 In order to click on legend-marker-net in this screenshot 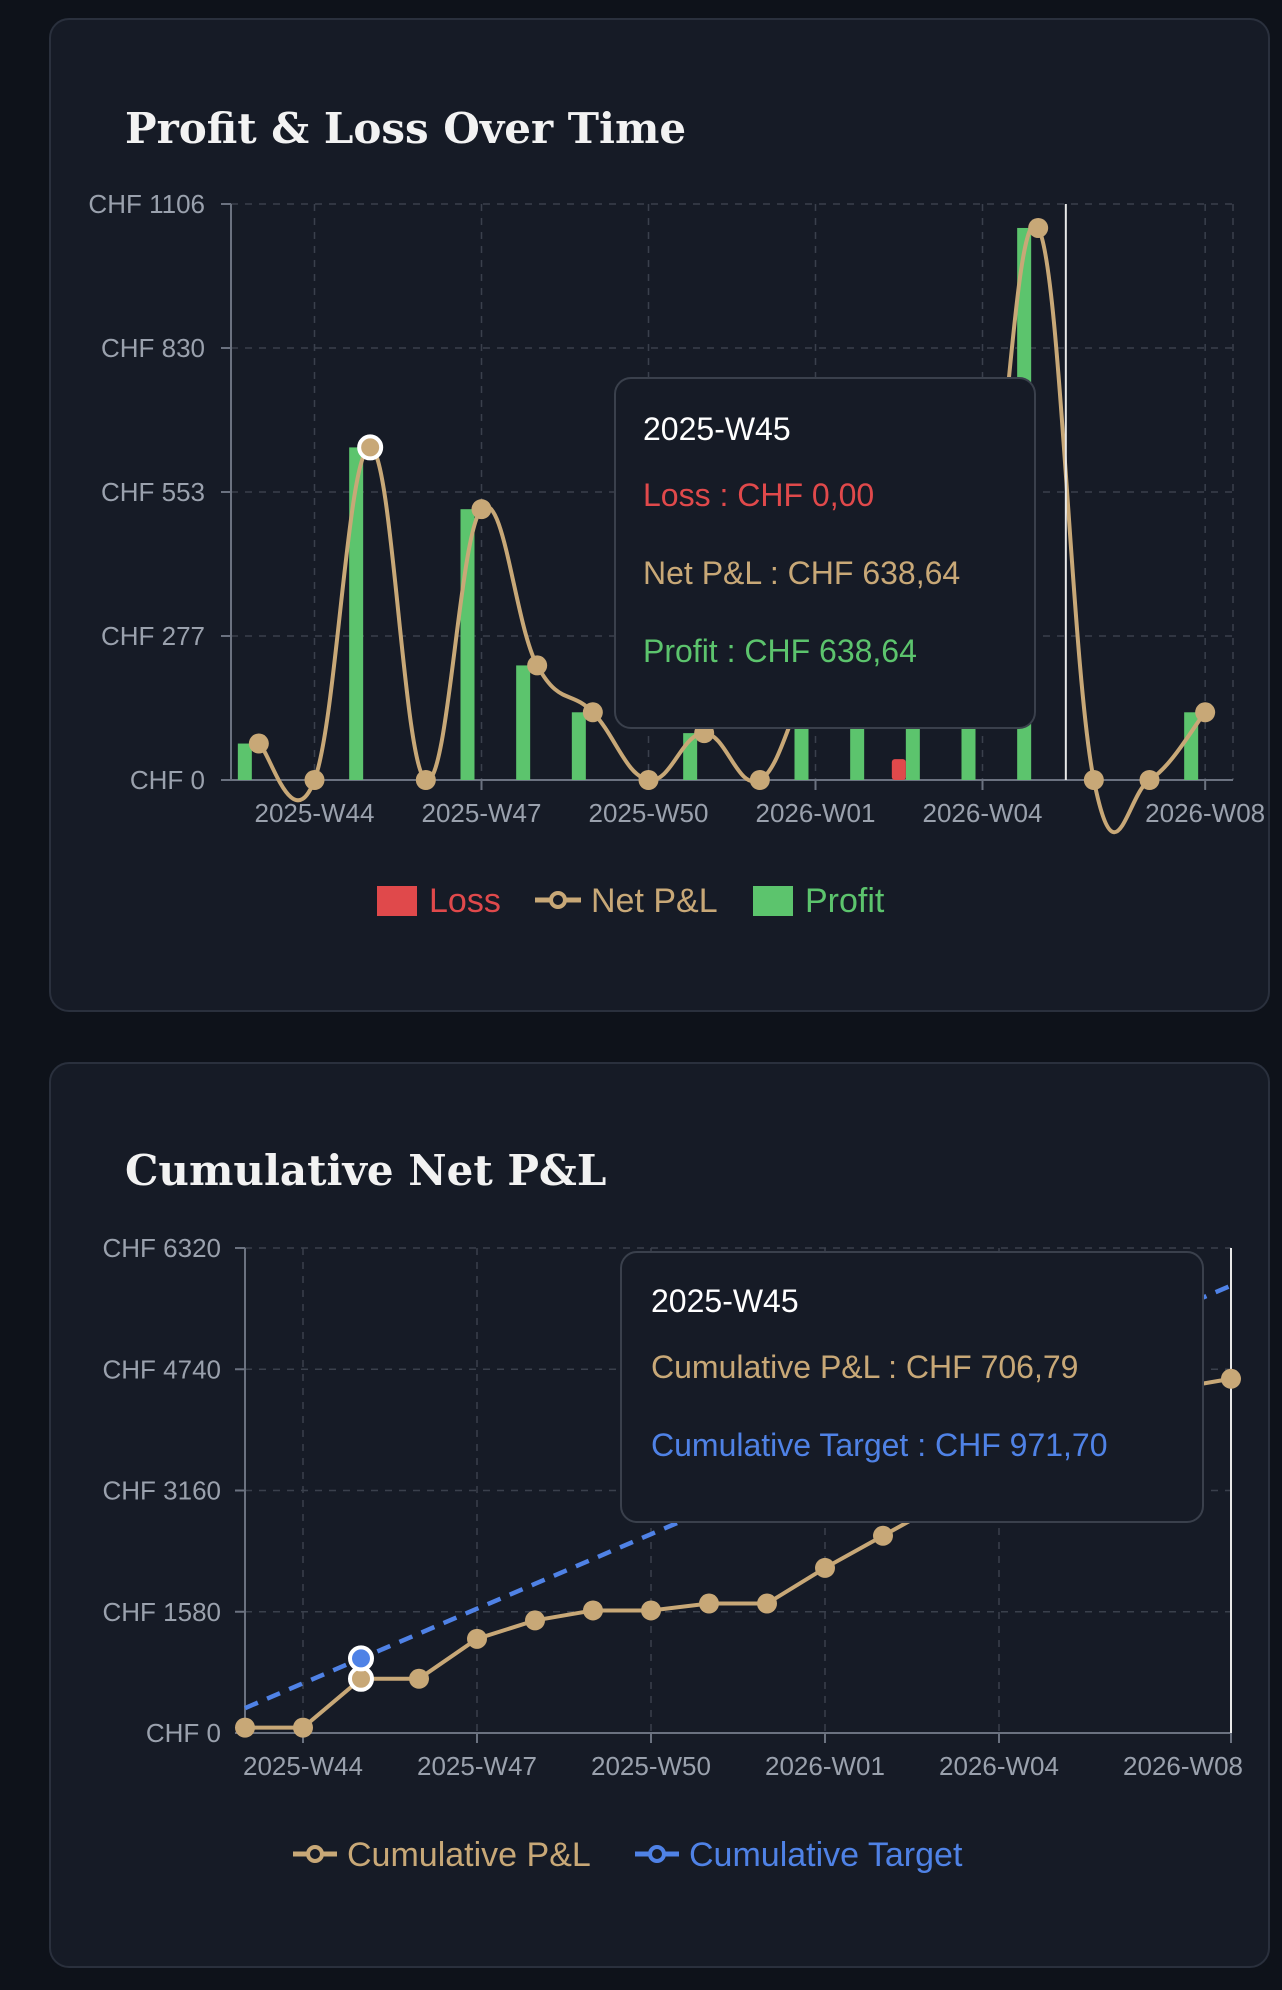, I will do `click(558, 900)`.